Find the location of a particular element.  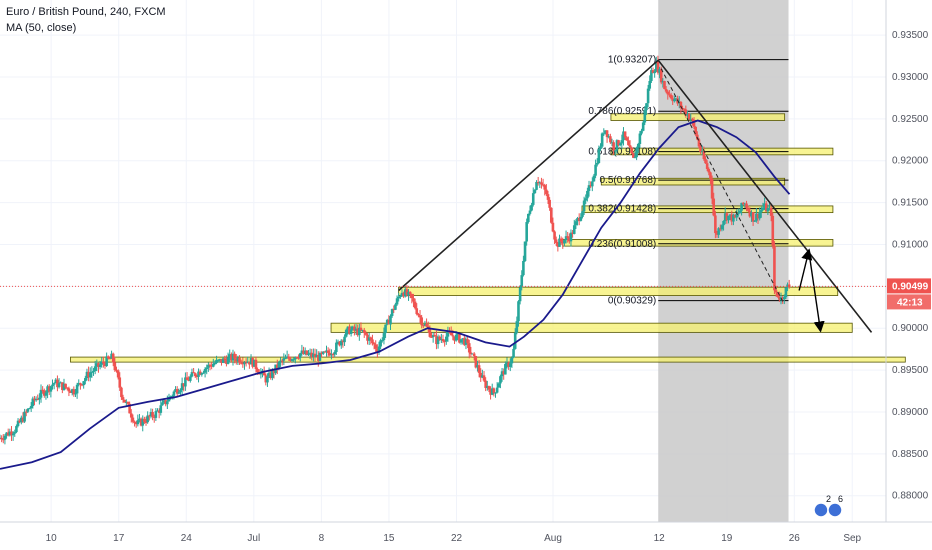

y-tick-label: 0.89500 is located at coordinates (910, 370).